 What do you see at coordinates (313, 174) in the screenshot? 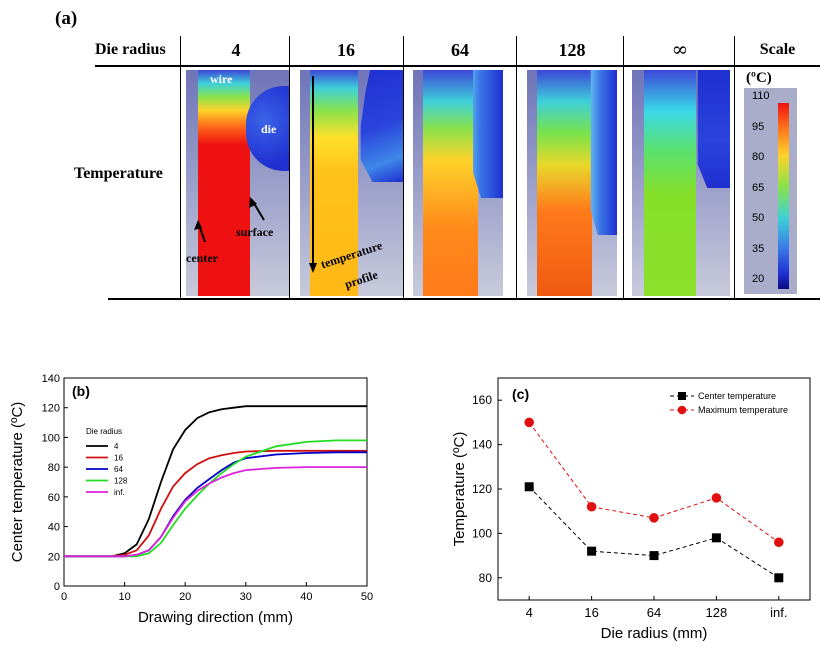
I see `simulation-r16-arrow` at bounding box center [313, 174].